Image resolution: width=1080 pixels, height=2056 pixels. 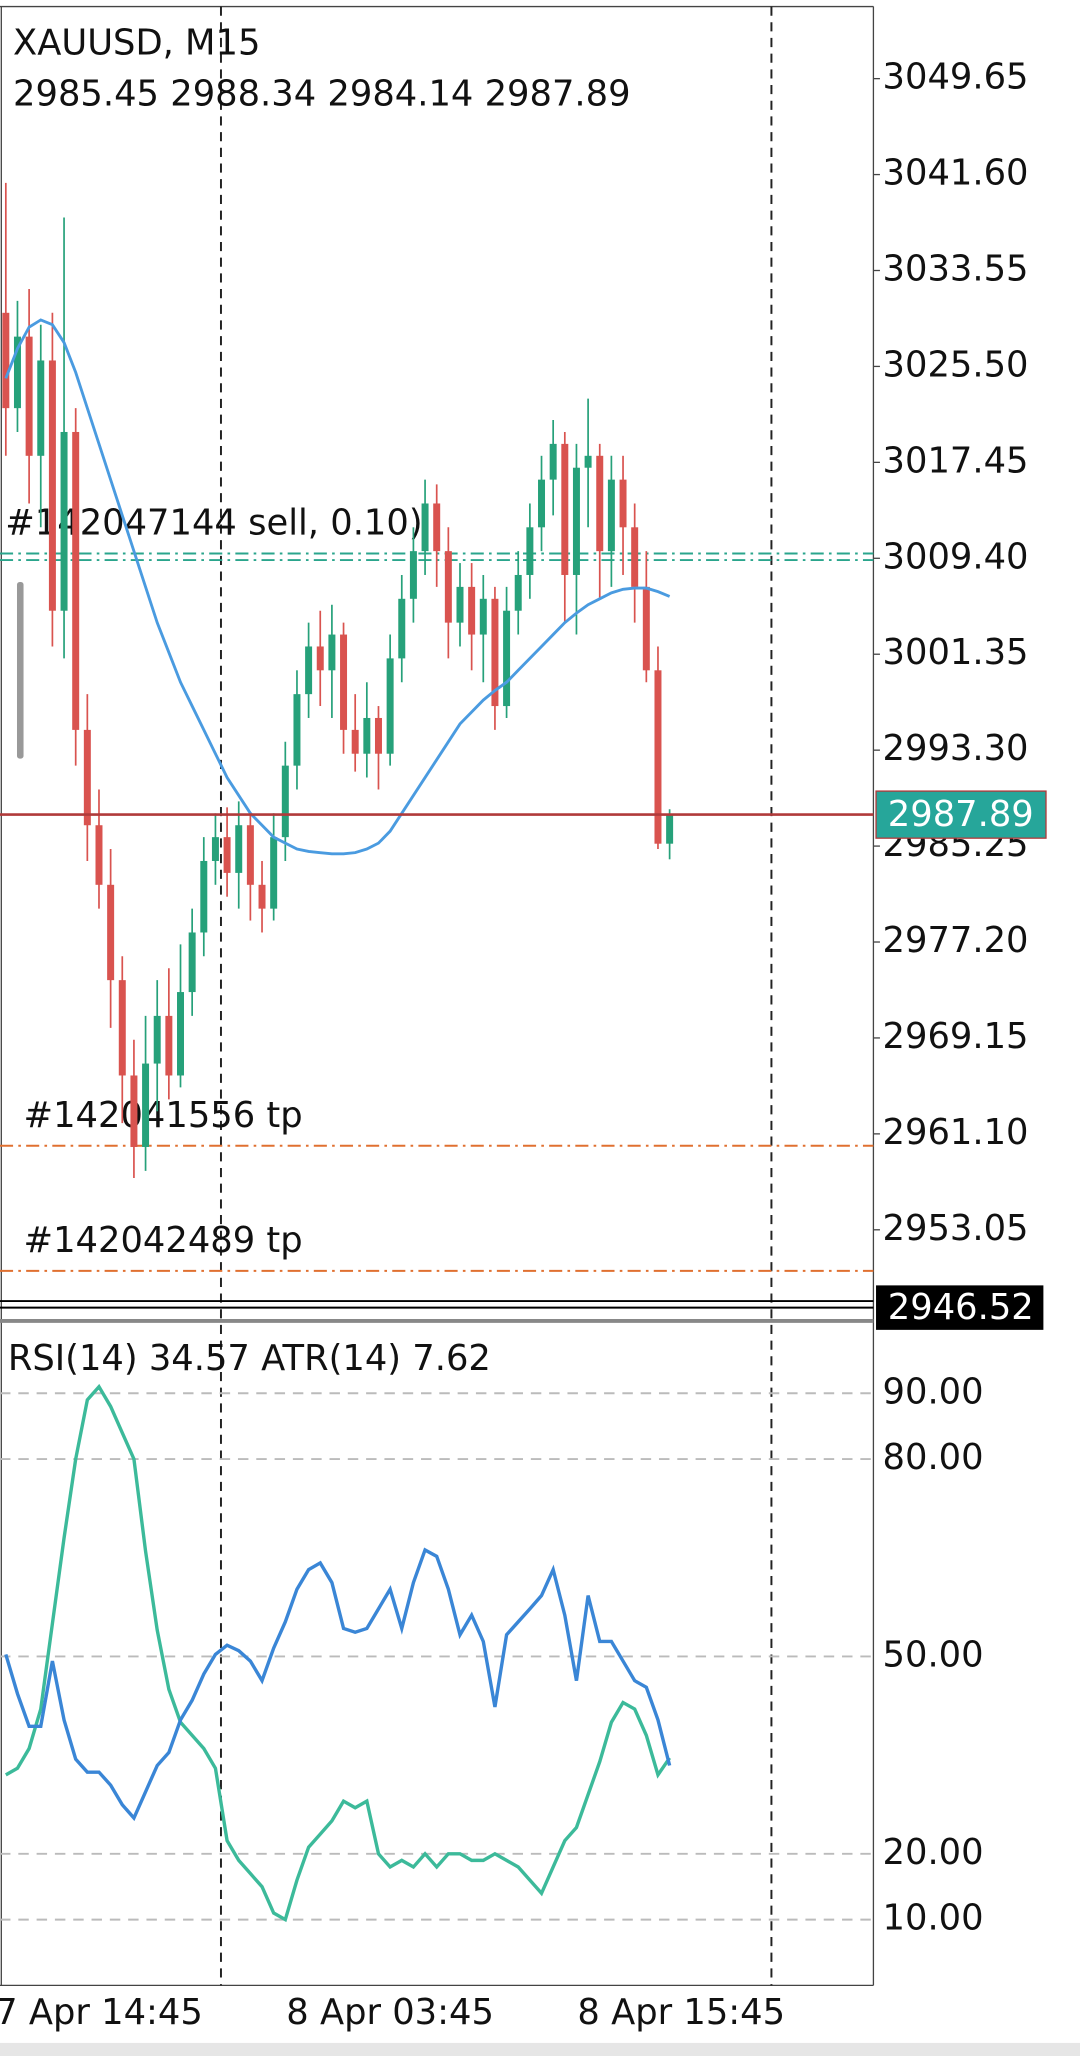 I want to click on rsi-name: RSI(14), so click(x=73, y=1358).